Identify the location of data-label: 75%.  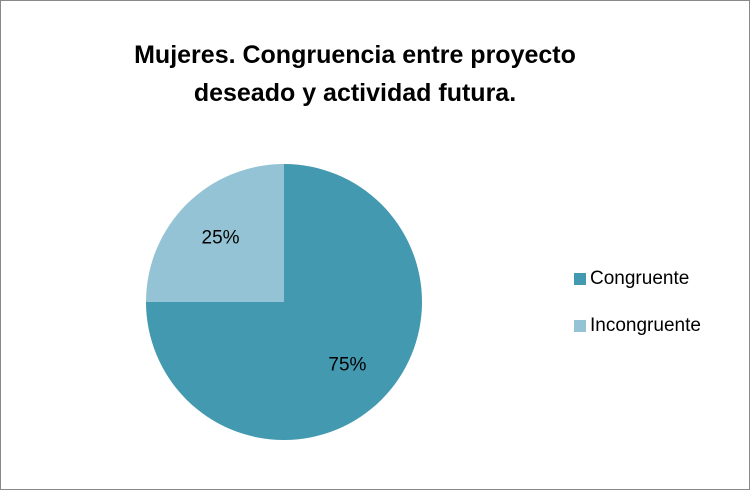
(347, 364).